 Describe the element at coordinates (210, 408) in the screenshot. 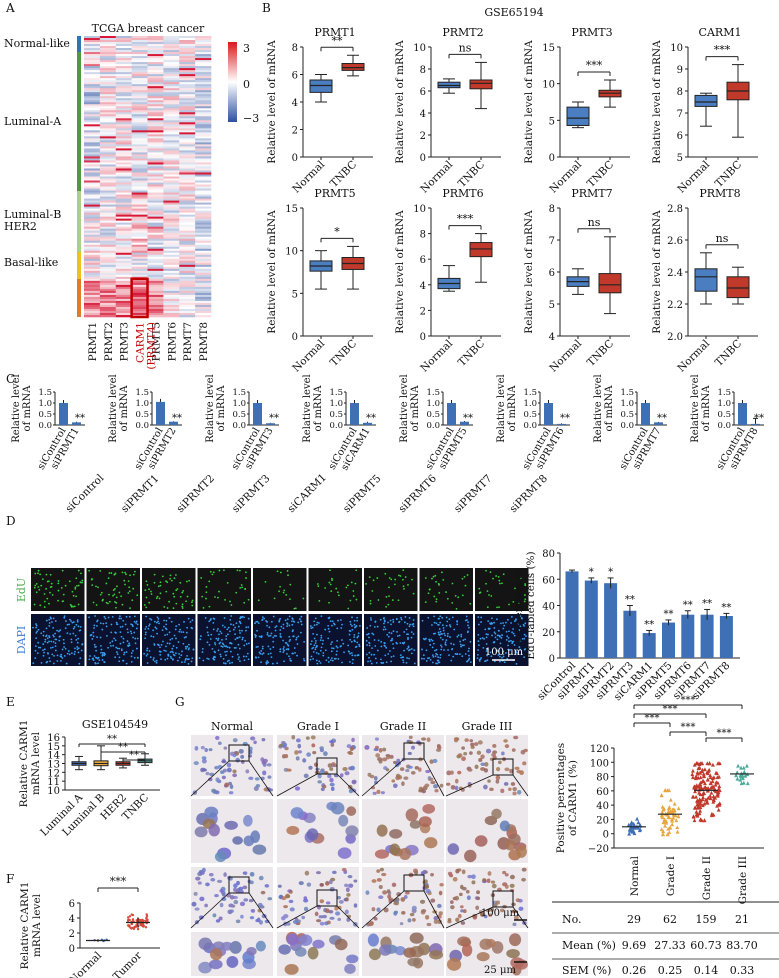

I see `knockdown-ylabel1: Relative level` at that location.